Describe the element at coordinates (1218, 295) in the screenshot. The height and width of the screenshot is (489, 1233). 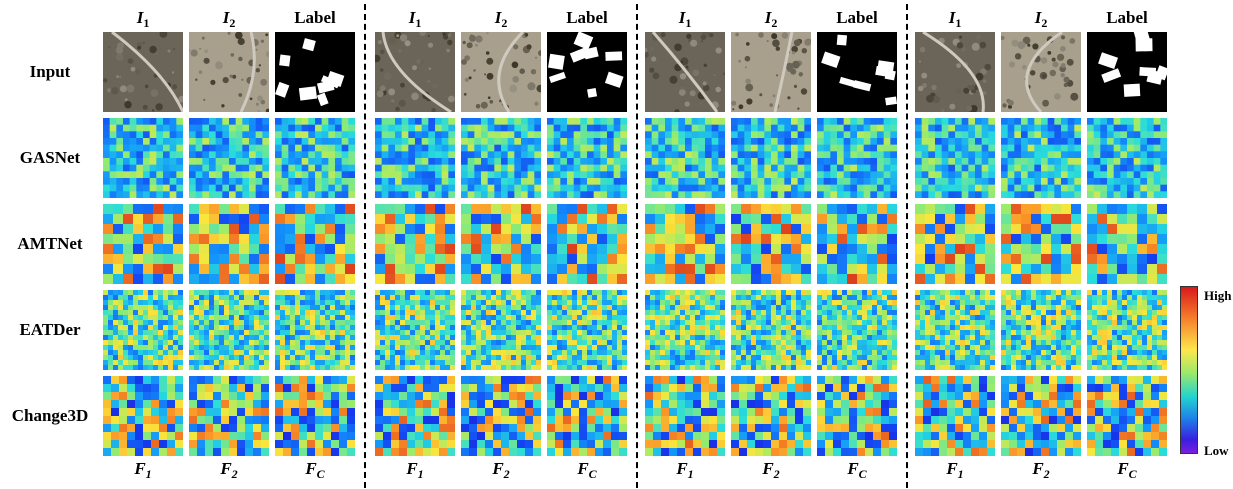
I see `colorbar-high-label: High` at that location.